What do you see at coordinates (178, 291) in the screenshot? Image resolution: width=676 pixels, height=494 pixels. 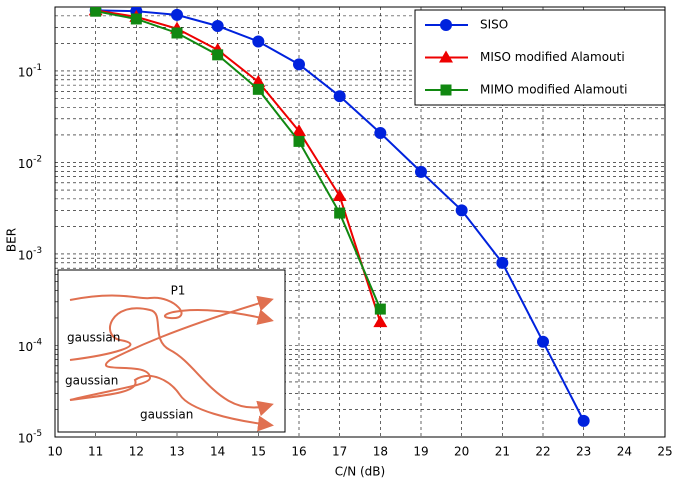 I see `inset-label: P1` at bounding box center [178, 291].